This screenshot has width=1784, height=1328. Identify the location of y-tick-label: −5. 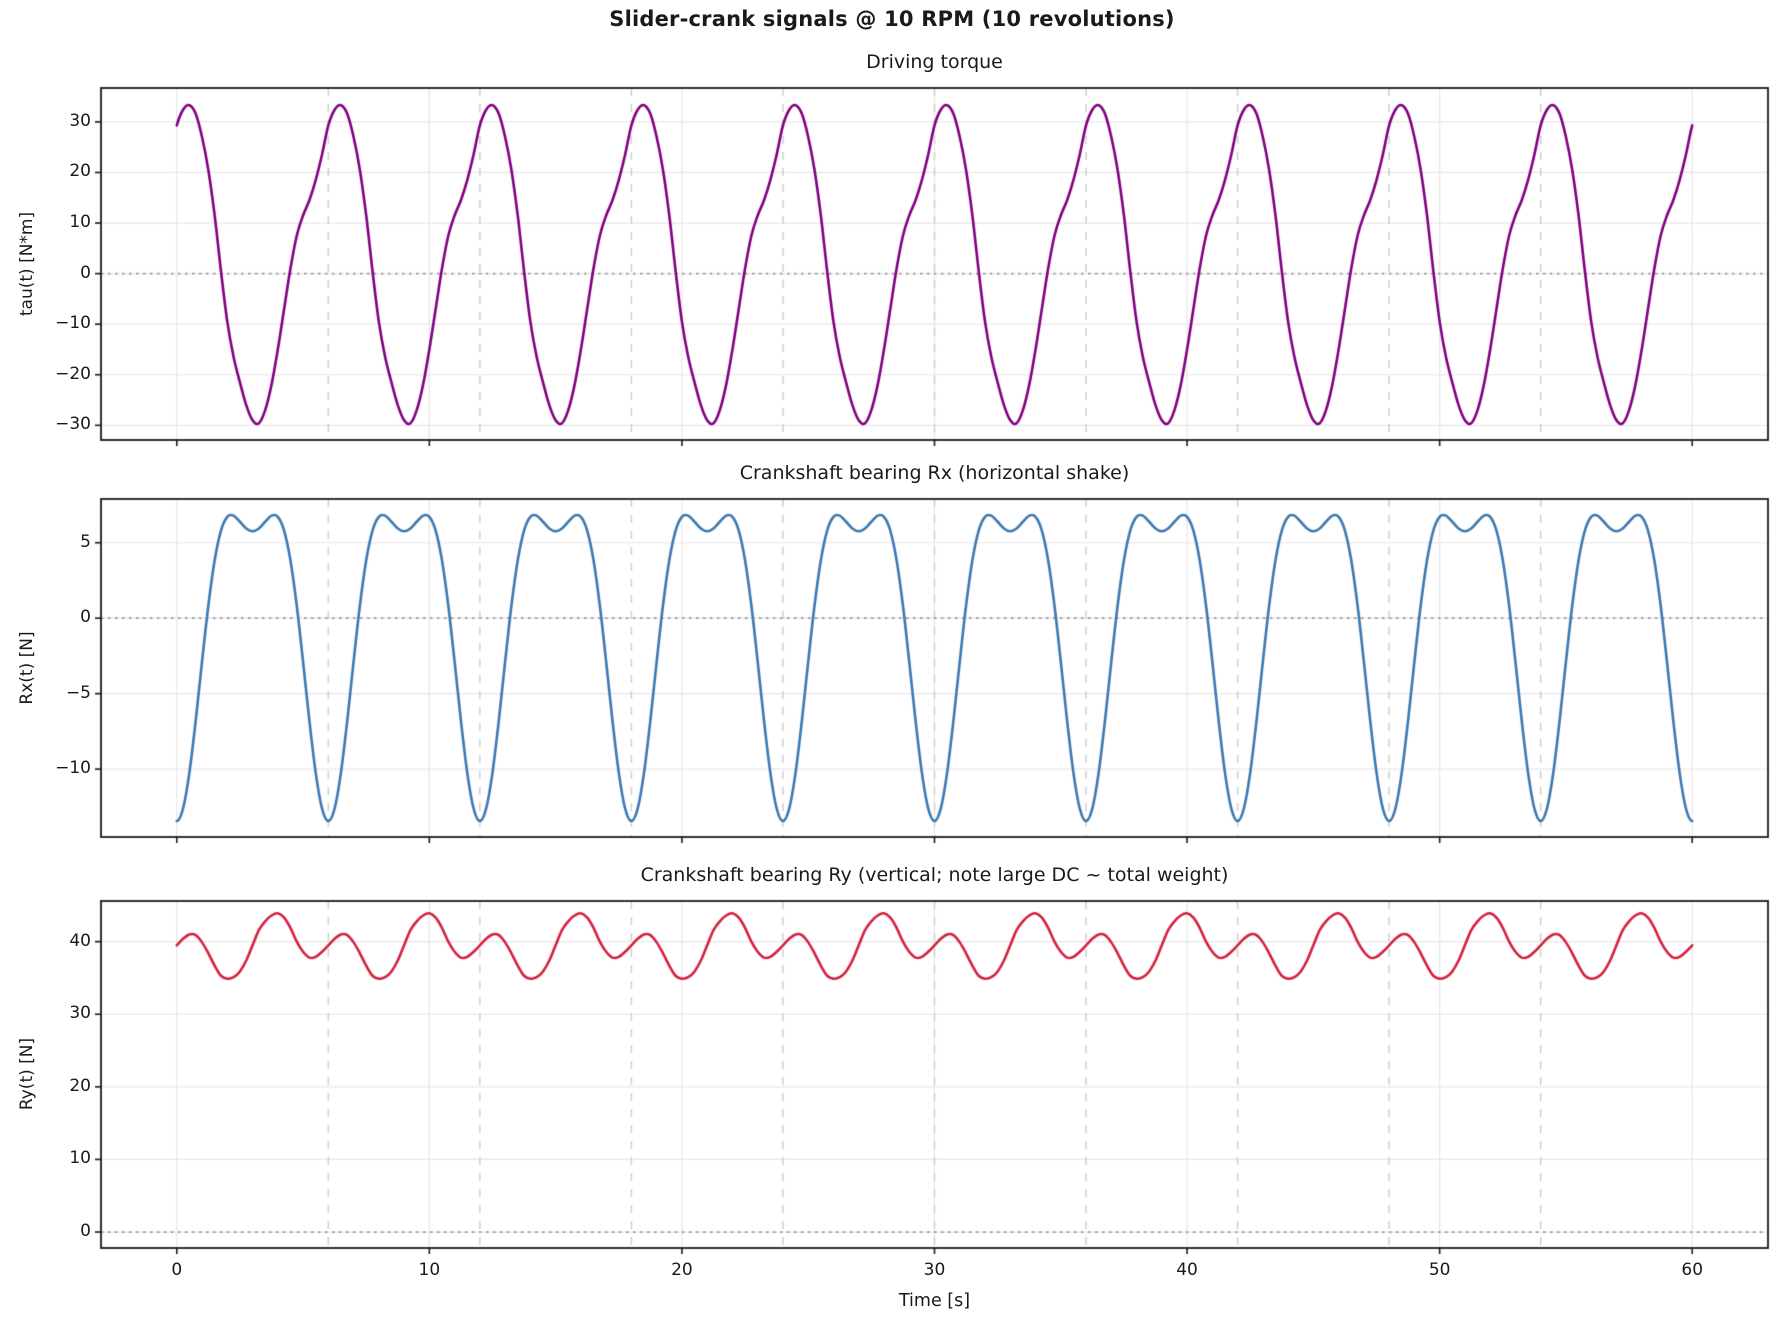
(78, 692).